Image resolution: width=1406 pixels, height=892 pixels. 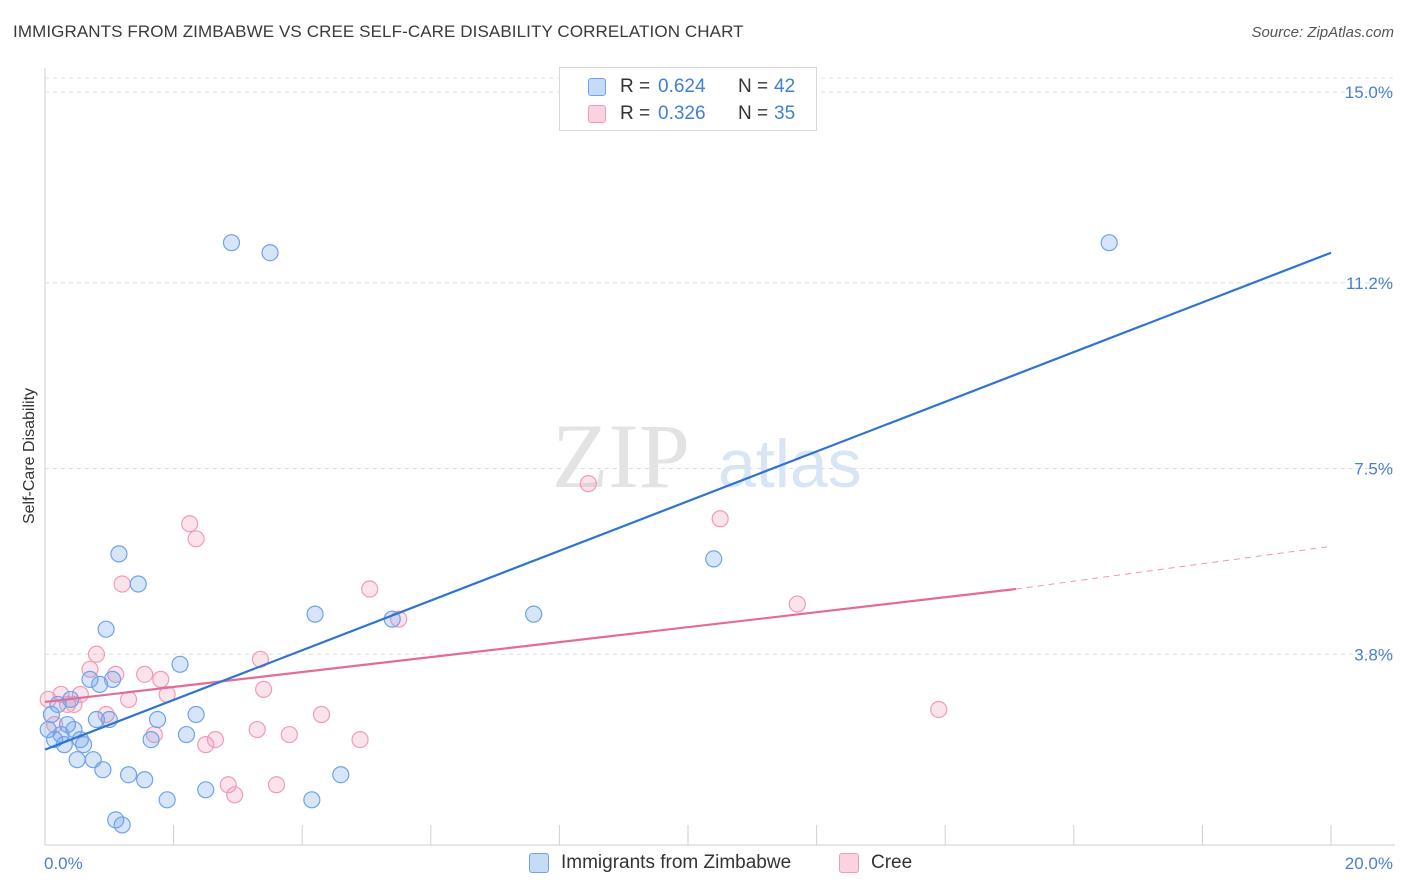 What do you see at coordinates (1173, 567) in the screenshot?
I see `trend-line-cree-extension` at bounding box center [1173, 567].